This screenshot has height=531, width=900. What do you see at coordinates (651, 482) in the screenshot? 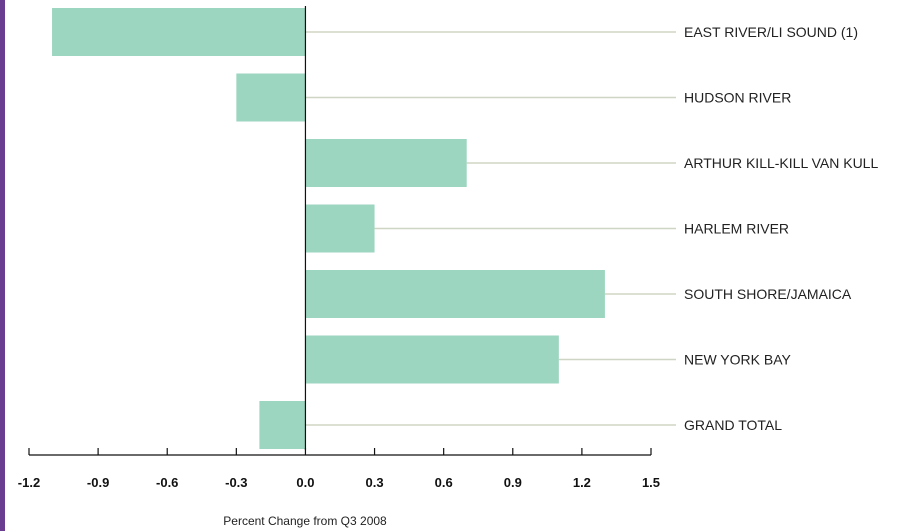
I see `x-tick-label: 1.5` at bounding box center [651, 482].